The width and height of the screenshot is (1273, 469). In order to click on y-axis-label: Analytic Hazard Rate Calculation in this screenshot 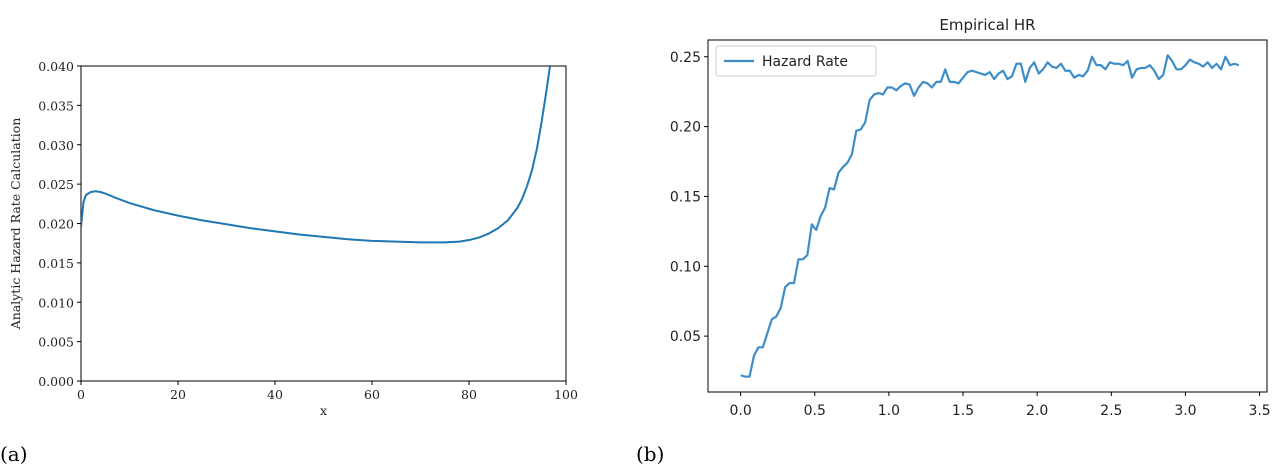, I will do `click(15, 224)`.